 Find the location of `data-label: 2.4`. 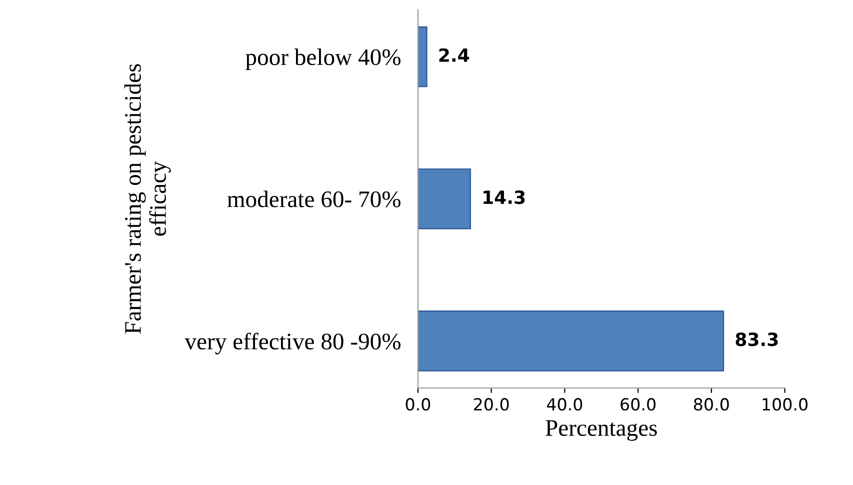

data-label: 2.4 is located at coordinates (454, 55).